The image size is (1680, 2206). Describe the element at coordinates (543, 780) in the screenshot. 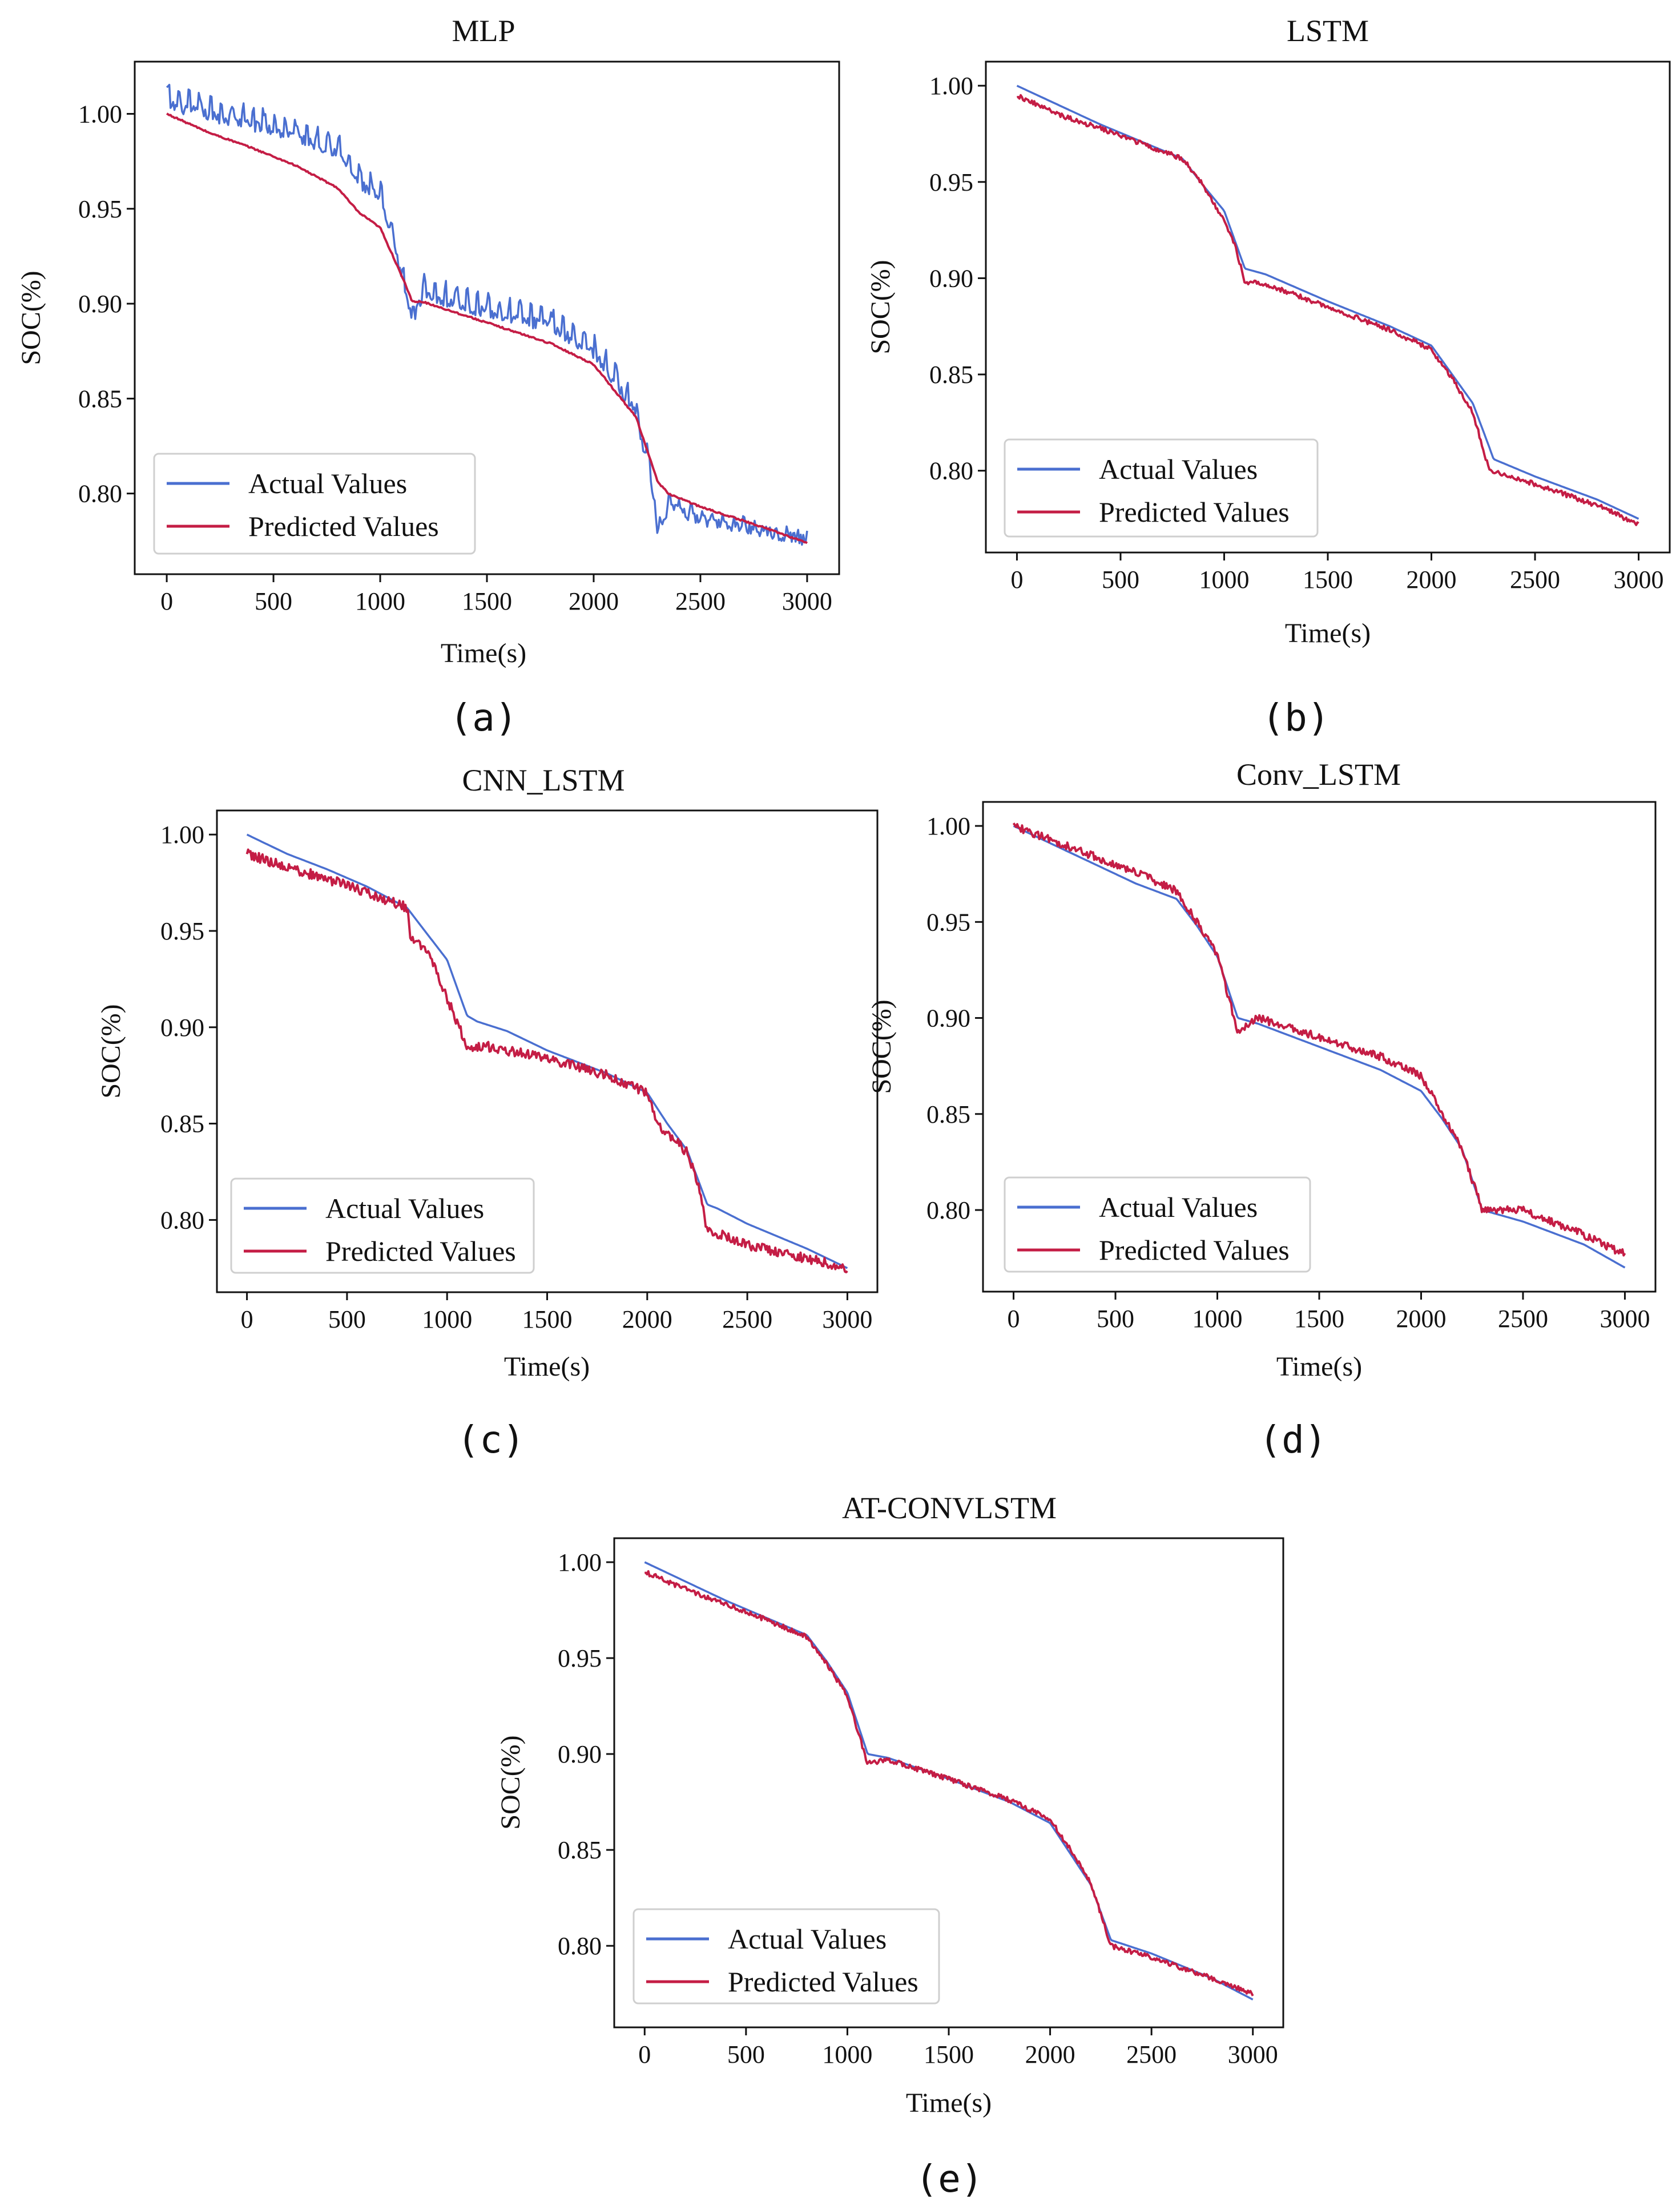

I see `chart-title: CNN_LSTM` at that location.